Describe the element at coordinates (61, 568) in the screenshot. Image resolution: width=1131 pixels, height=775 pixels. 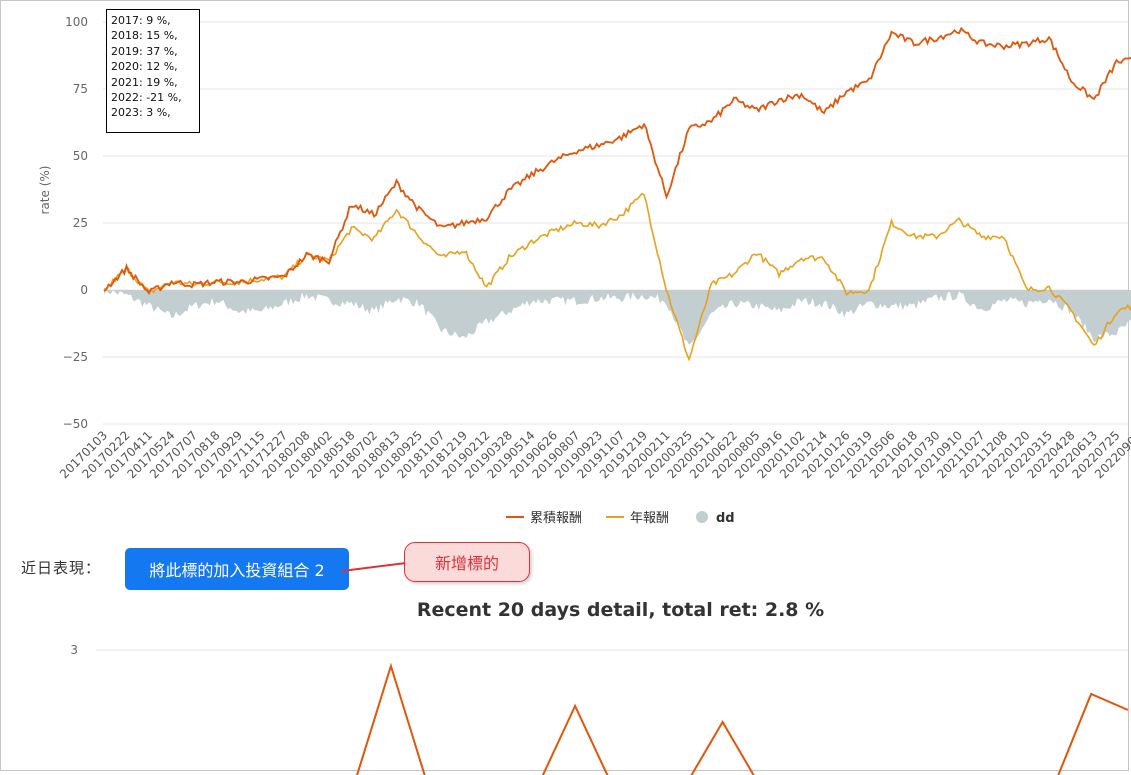
I see `recent-performance-label: 近日表現：` at that location.